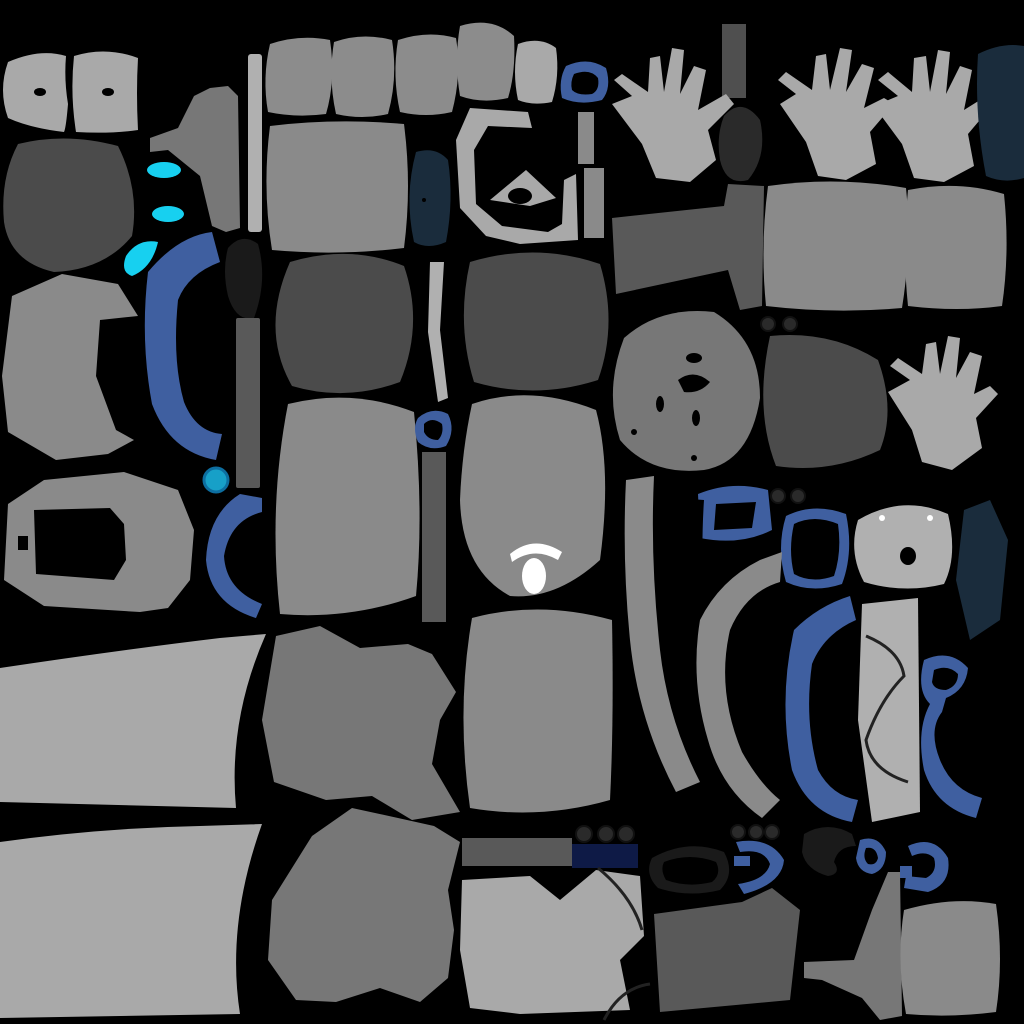 The height and width of the screenshot is (1024, 1024). What do you see at coordinates (951, 736) in the screenshot?
I see `blue-hook-clip` at bounding box center [951, 736].